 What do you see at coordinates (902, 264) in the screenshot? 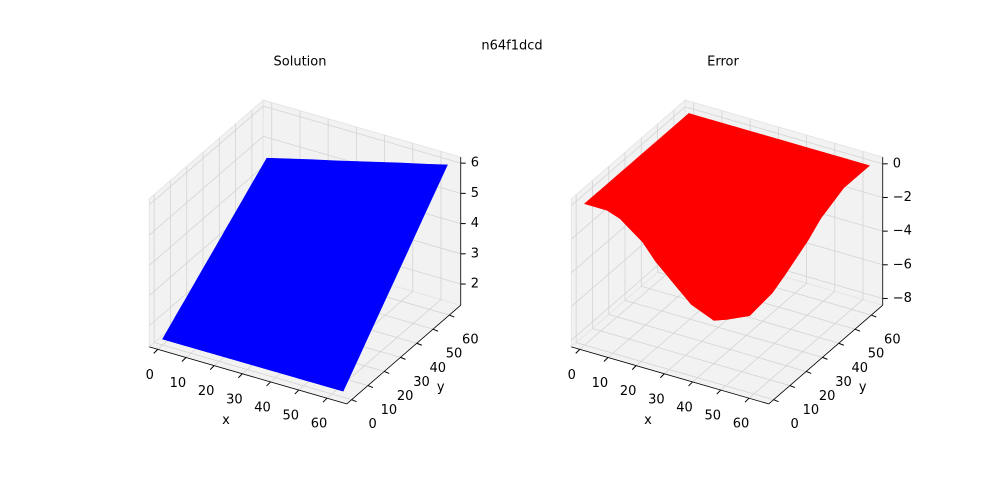
I see `z-tick-label: −6` at bounding box center [902, 264].